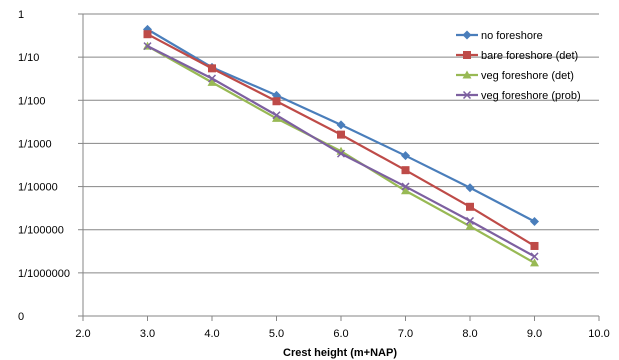 The height and width of the screenshot is (360, 619). Describe the element at coordinates (21, 317) in the screenshot. I see `y-tick-label: 0` at that location.